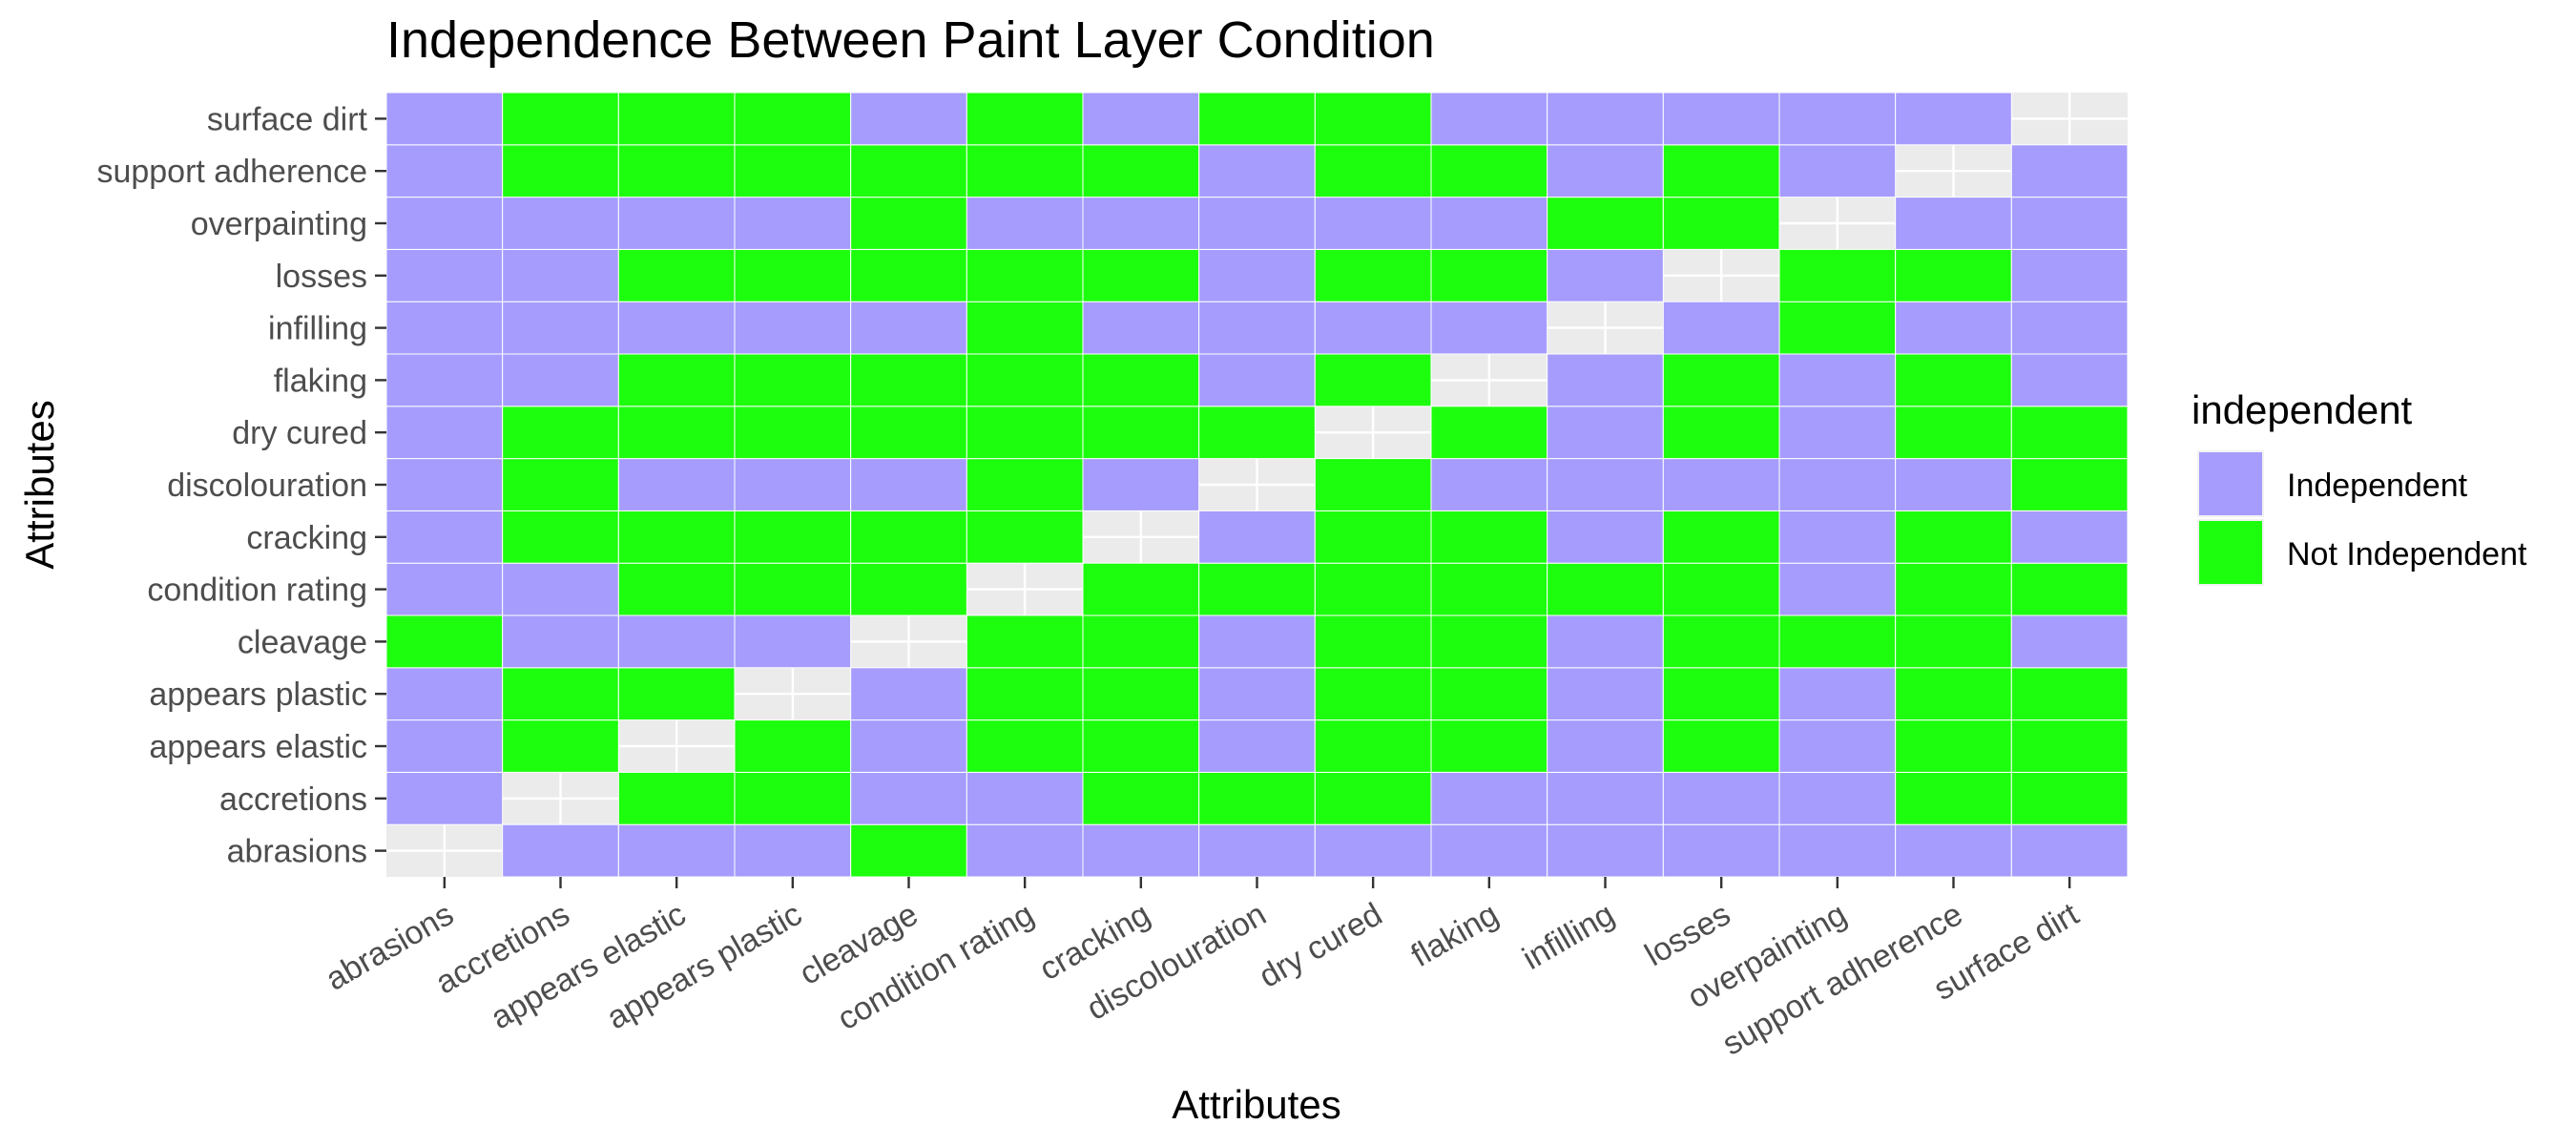 This screenshot has height=1145, width=2576. What do you see at coordinates (1489, 485) in the screenshot?
I see `heatmap-cell-discolouration-vs-flaking` at bounding box center [1489, 485].